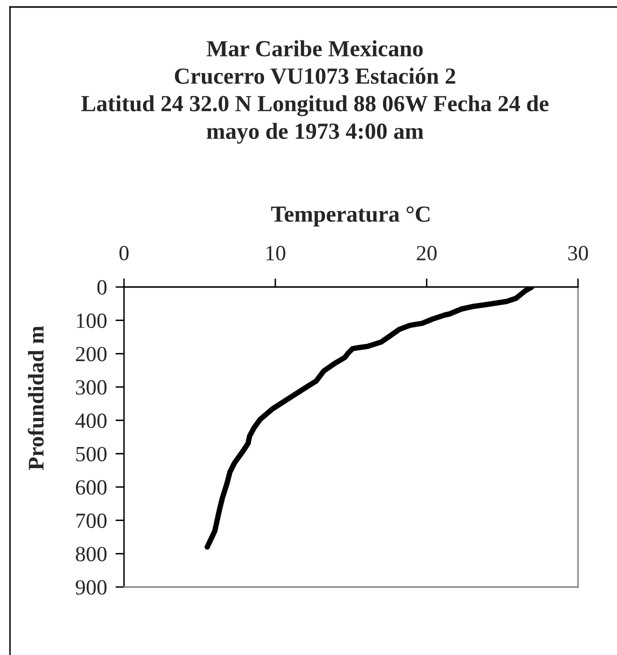 This screenshot has width=617, height=655. What do you see at coordinates (276, 253) in the screenshot?
I see `x-tick-label: 10` at bounding box center [276, 253].